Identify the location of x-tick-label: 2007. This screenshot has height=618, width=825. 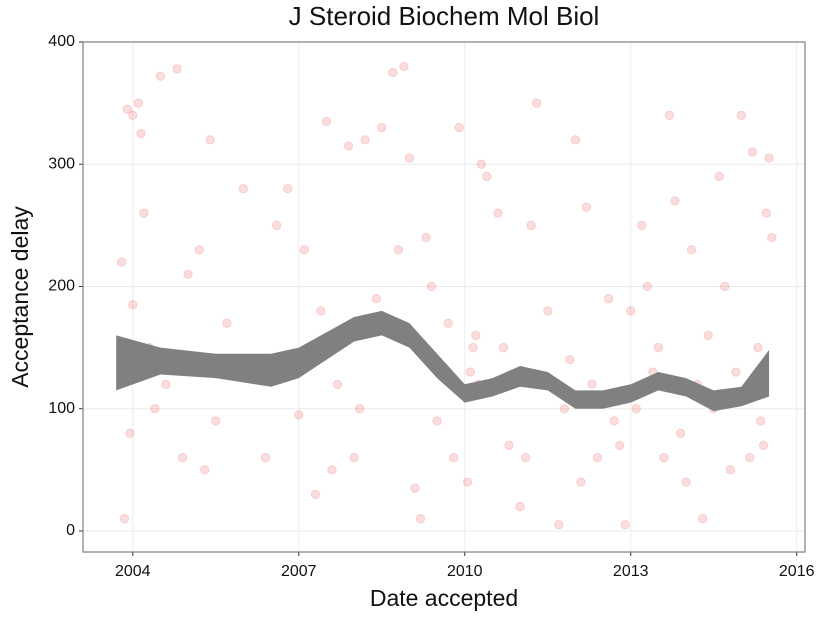
(299, 571).